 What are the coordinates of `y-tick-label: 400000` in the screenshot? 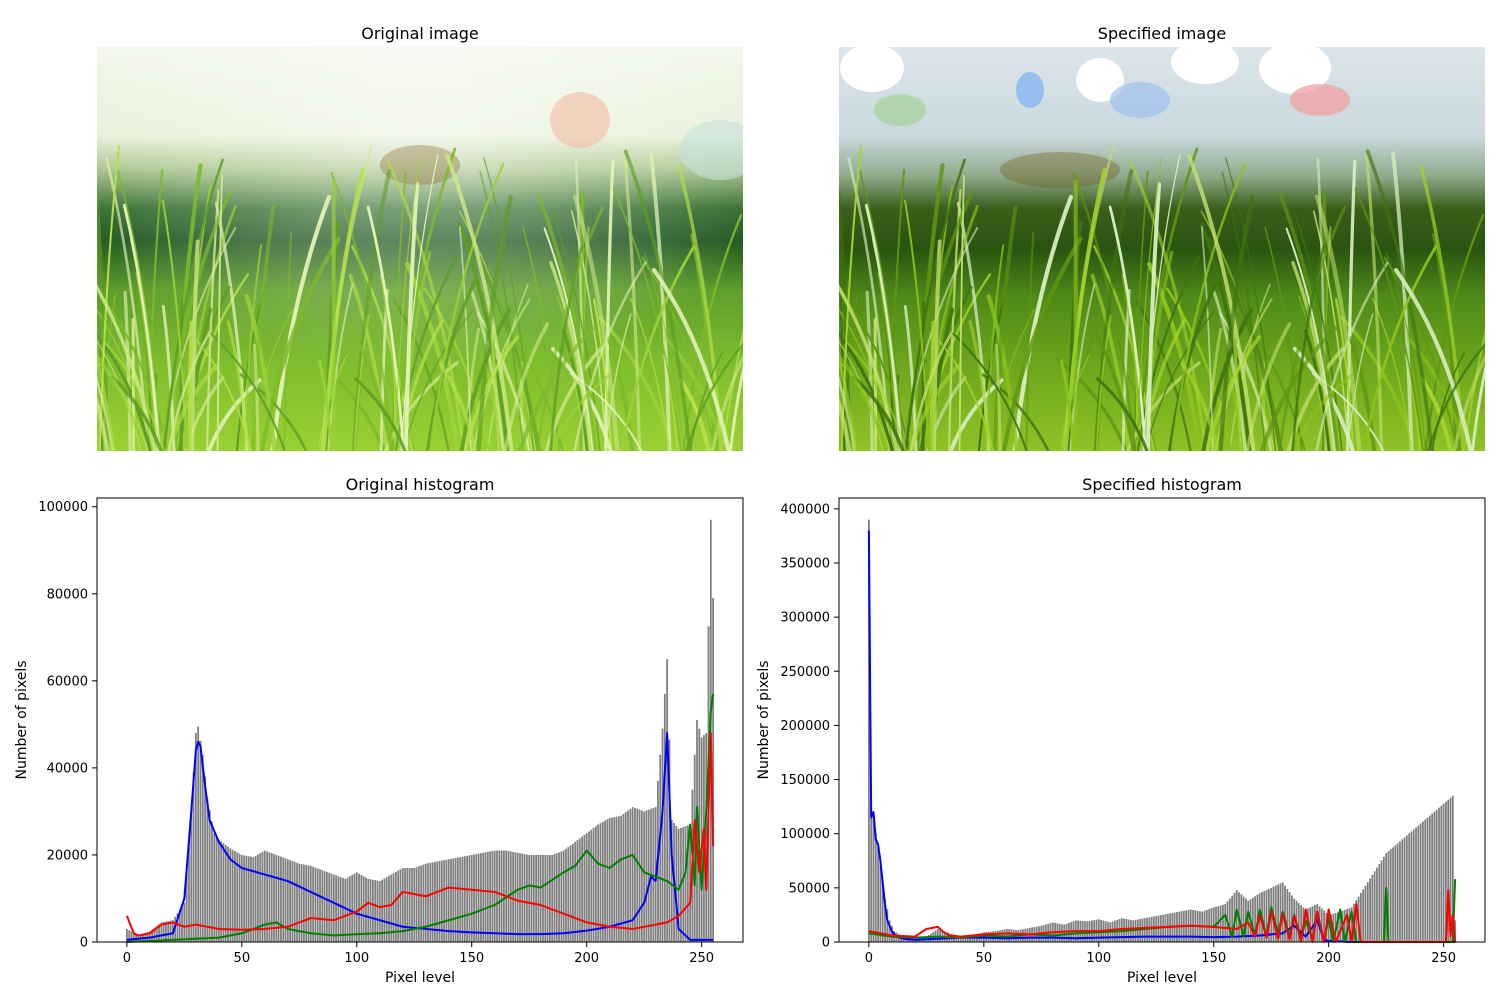 It's located at (805, 509).